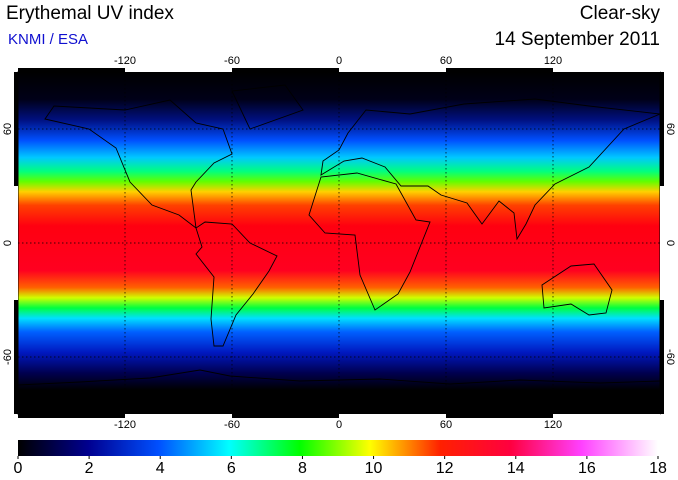  I want to click on colorbar-tick-label: 2, so click(89, 468).